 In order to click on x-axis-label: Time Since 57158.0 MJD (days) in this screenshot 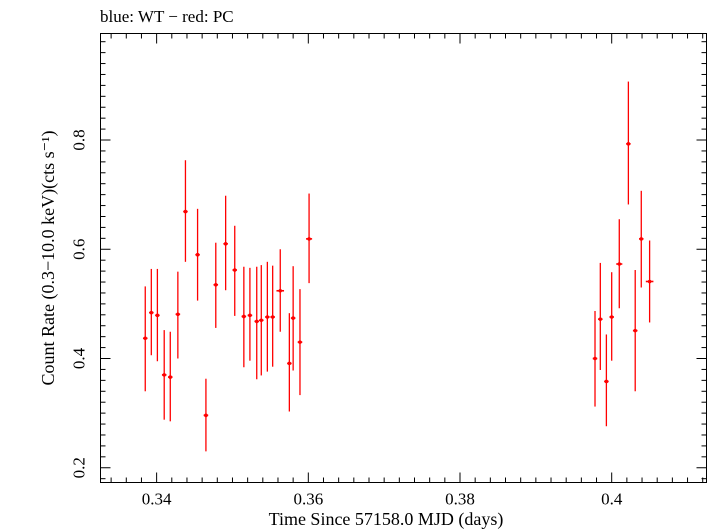, I will do `click(386, 519)`.